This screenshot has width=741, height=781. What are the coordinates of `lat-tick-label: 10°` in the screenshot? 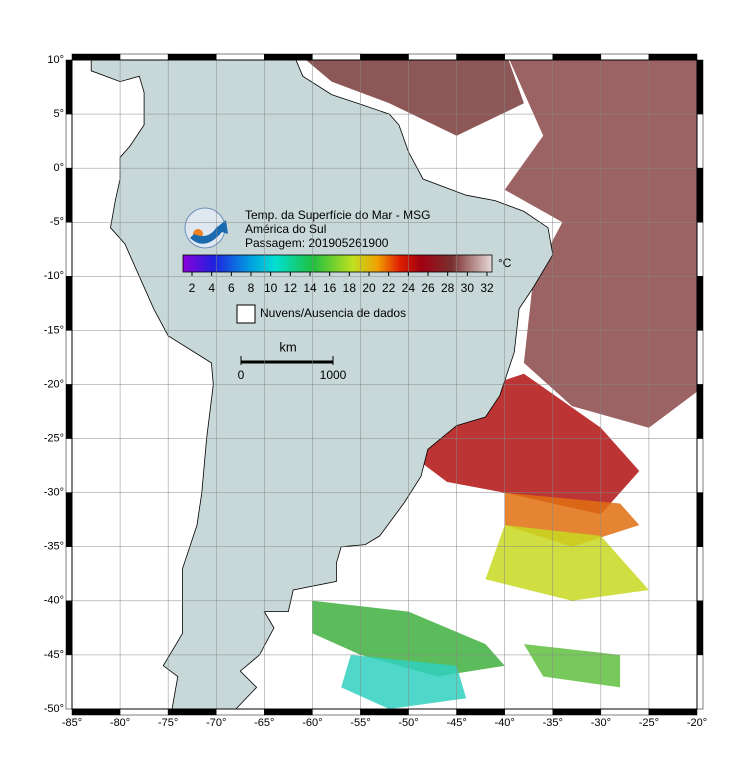 It's located at (55, 60).